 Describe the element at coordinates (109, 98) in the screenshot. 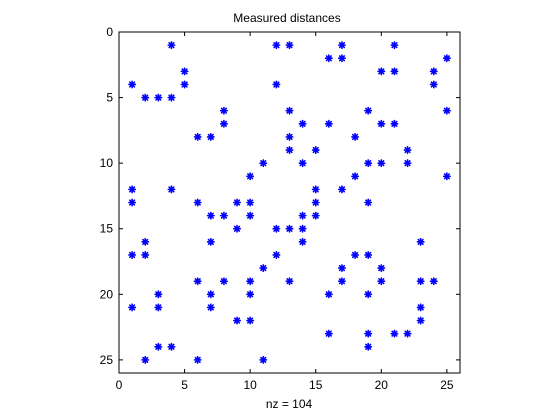

I see `y-tick-label: 5` at that location.